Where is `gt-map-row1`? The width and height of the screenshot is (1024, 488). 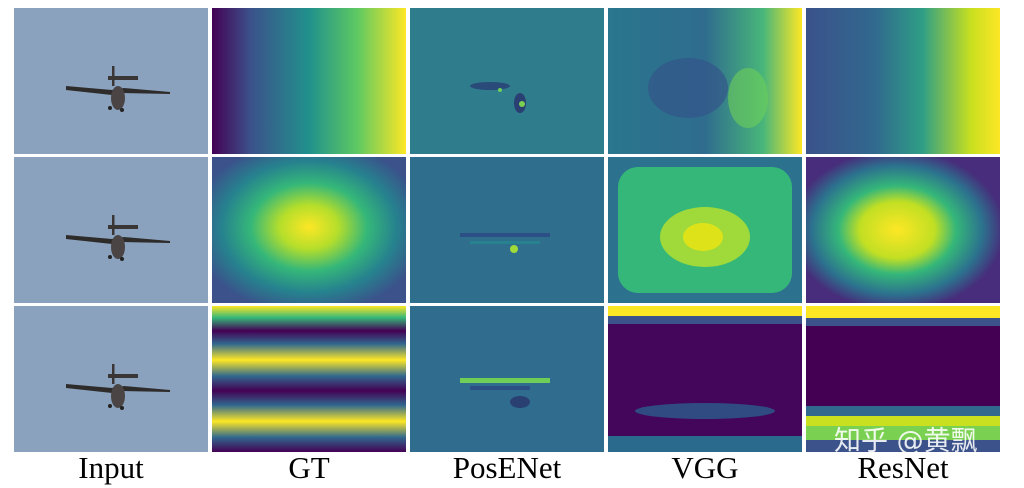 gt-map-row1 is located at coordinates (309, 81).